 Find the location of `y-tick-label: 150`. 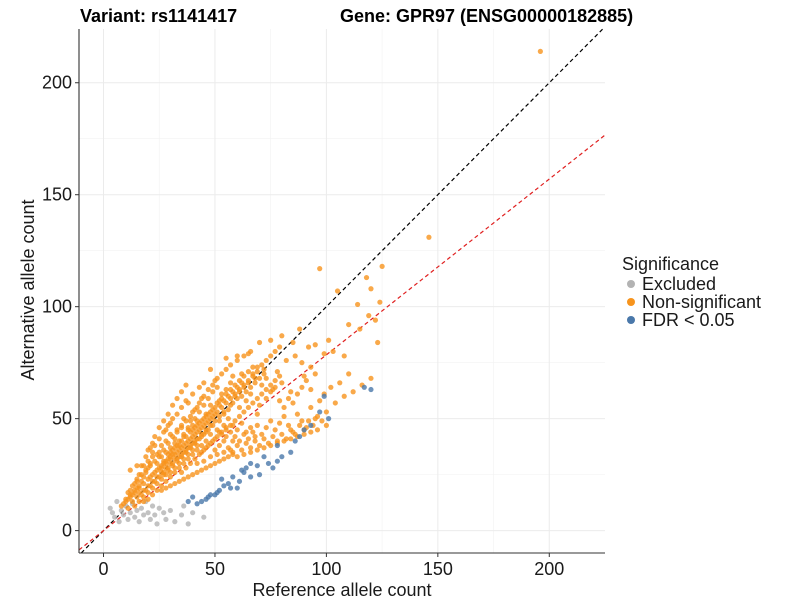

y-tick-label: 150 is located at coordinates (57, 195).